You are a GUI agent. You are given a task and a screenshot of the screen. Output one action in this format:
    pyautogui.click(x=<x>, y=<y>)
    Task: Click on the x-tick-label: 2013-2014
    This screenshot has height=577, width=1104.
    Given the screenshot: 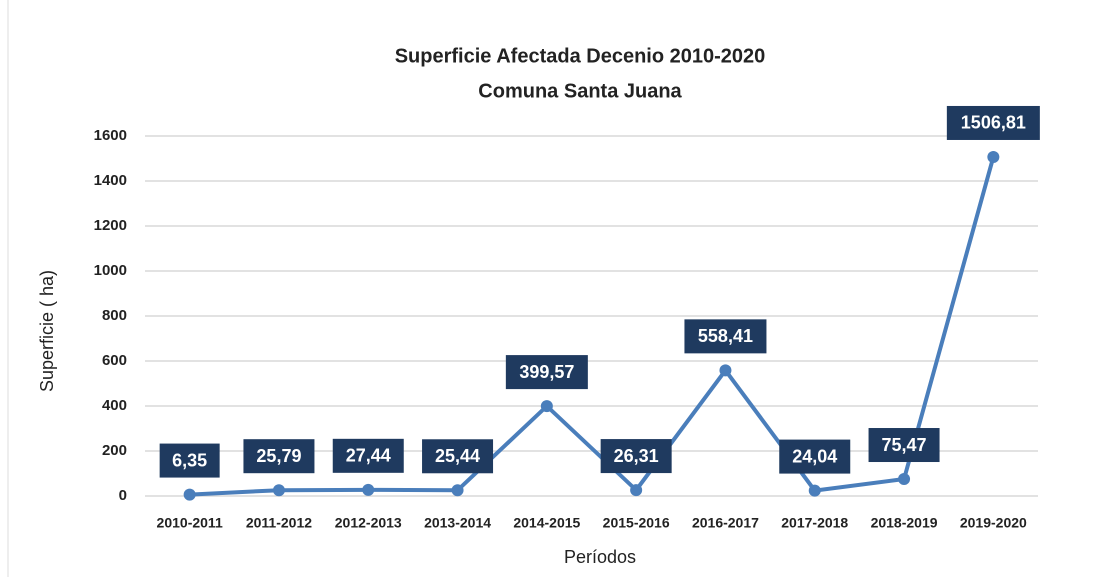 What is the action you would take?
    pyautogui.click(x=457, y=523)
    